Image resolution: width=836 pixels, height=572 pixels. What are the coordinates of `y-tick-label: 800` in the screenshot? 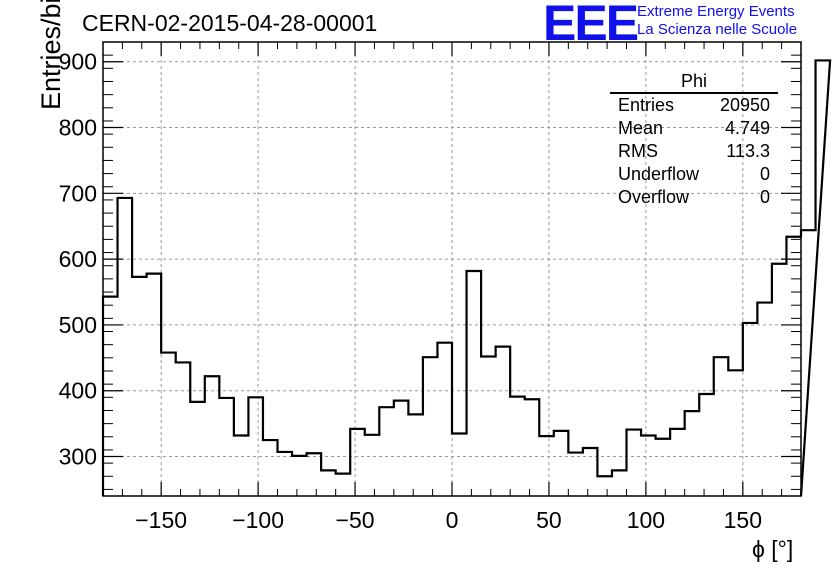 It's located at (78, 128).